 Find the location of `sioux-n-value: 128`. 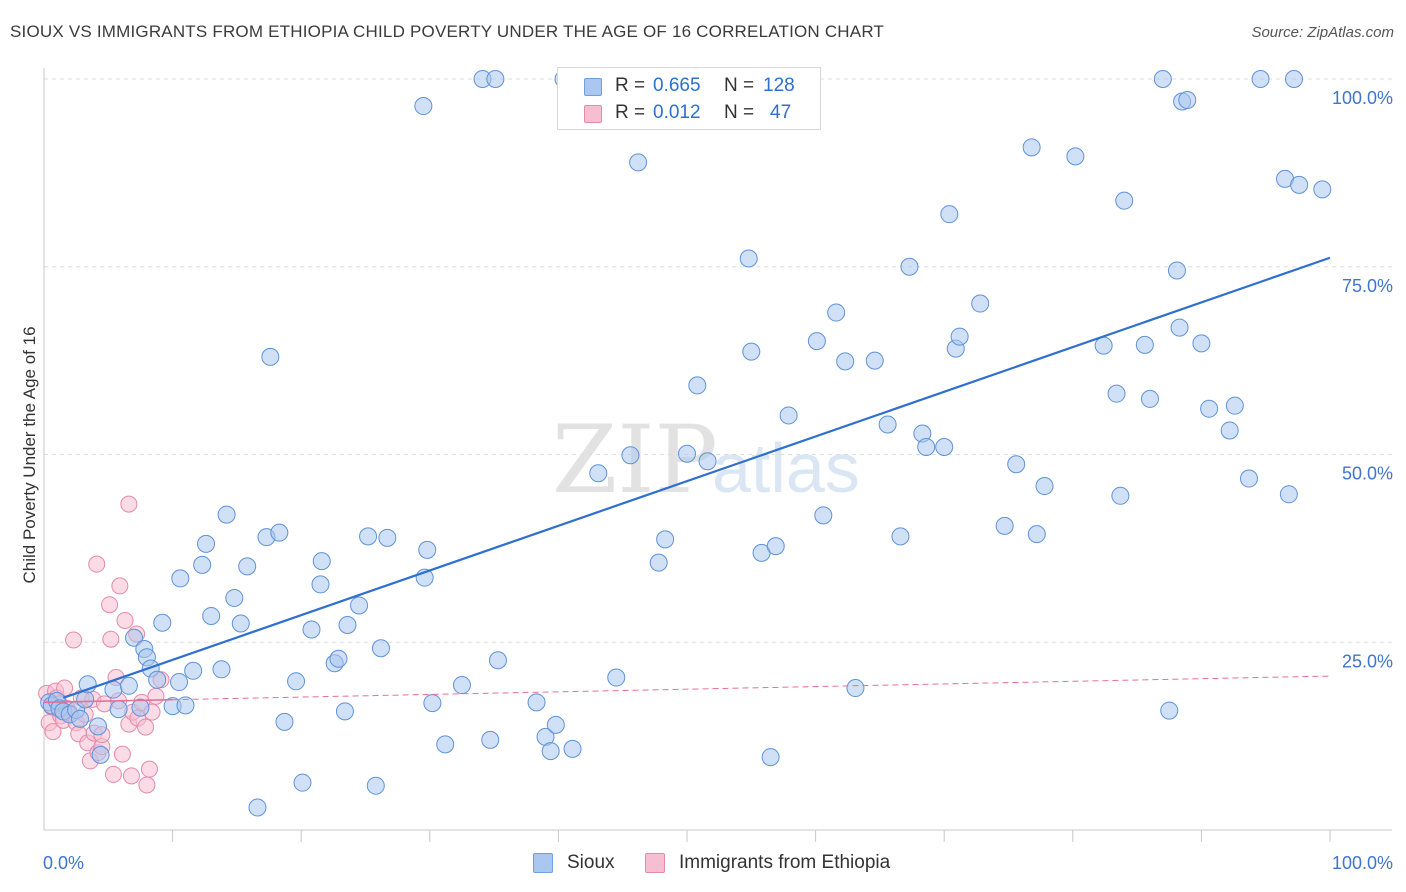

sioux-n-value: 128 is located at coordinates (779, 85).